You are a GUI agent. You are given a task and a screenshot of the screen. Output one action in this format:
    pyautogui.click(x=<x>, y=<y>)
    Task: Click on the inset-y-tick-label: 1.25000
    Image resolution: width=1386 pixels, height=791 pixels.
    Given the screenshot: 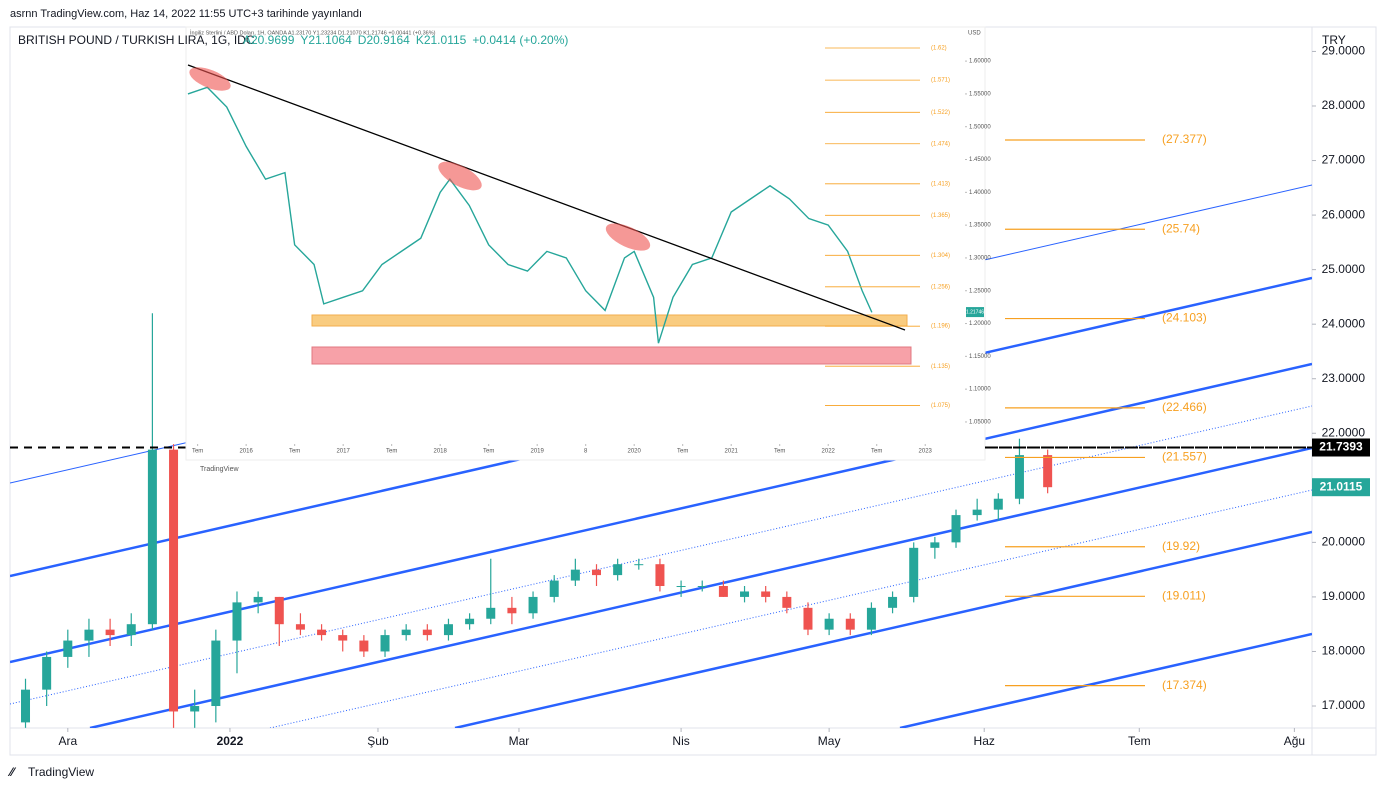 What is the action you would take?
    pyautogui.click(x=980, y=291)
    